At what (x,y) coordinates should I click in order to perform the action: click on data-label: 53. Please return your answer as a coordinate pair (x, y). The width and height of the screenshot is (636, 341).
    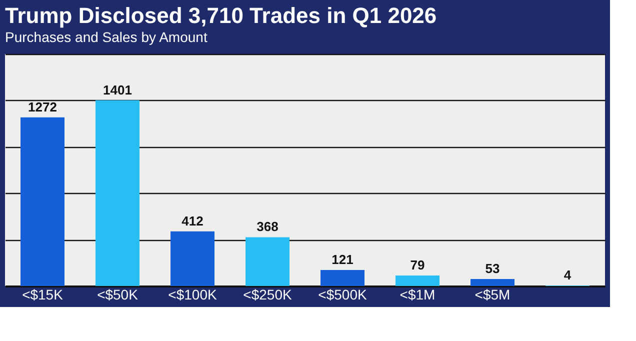
    Looking at the image, I should click on (492, 268).